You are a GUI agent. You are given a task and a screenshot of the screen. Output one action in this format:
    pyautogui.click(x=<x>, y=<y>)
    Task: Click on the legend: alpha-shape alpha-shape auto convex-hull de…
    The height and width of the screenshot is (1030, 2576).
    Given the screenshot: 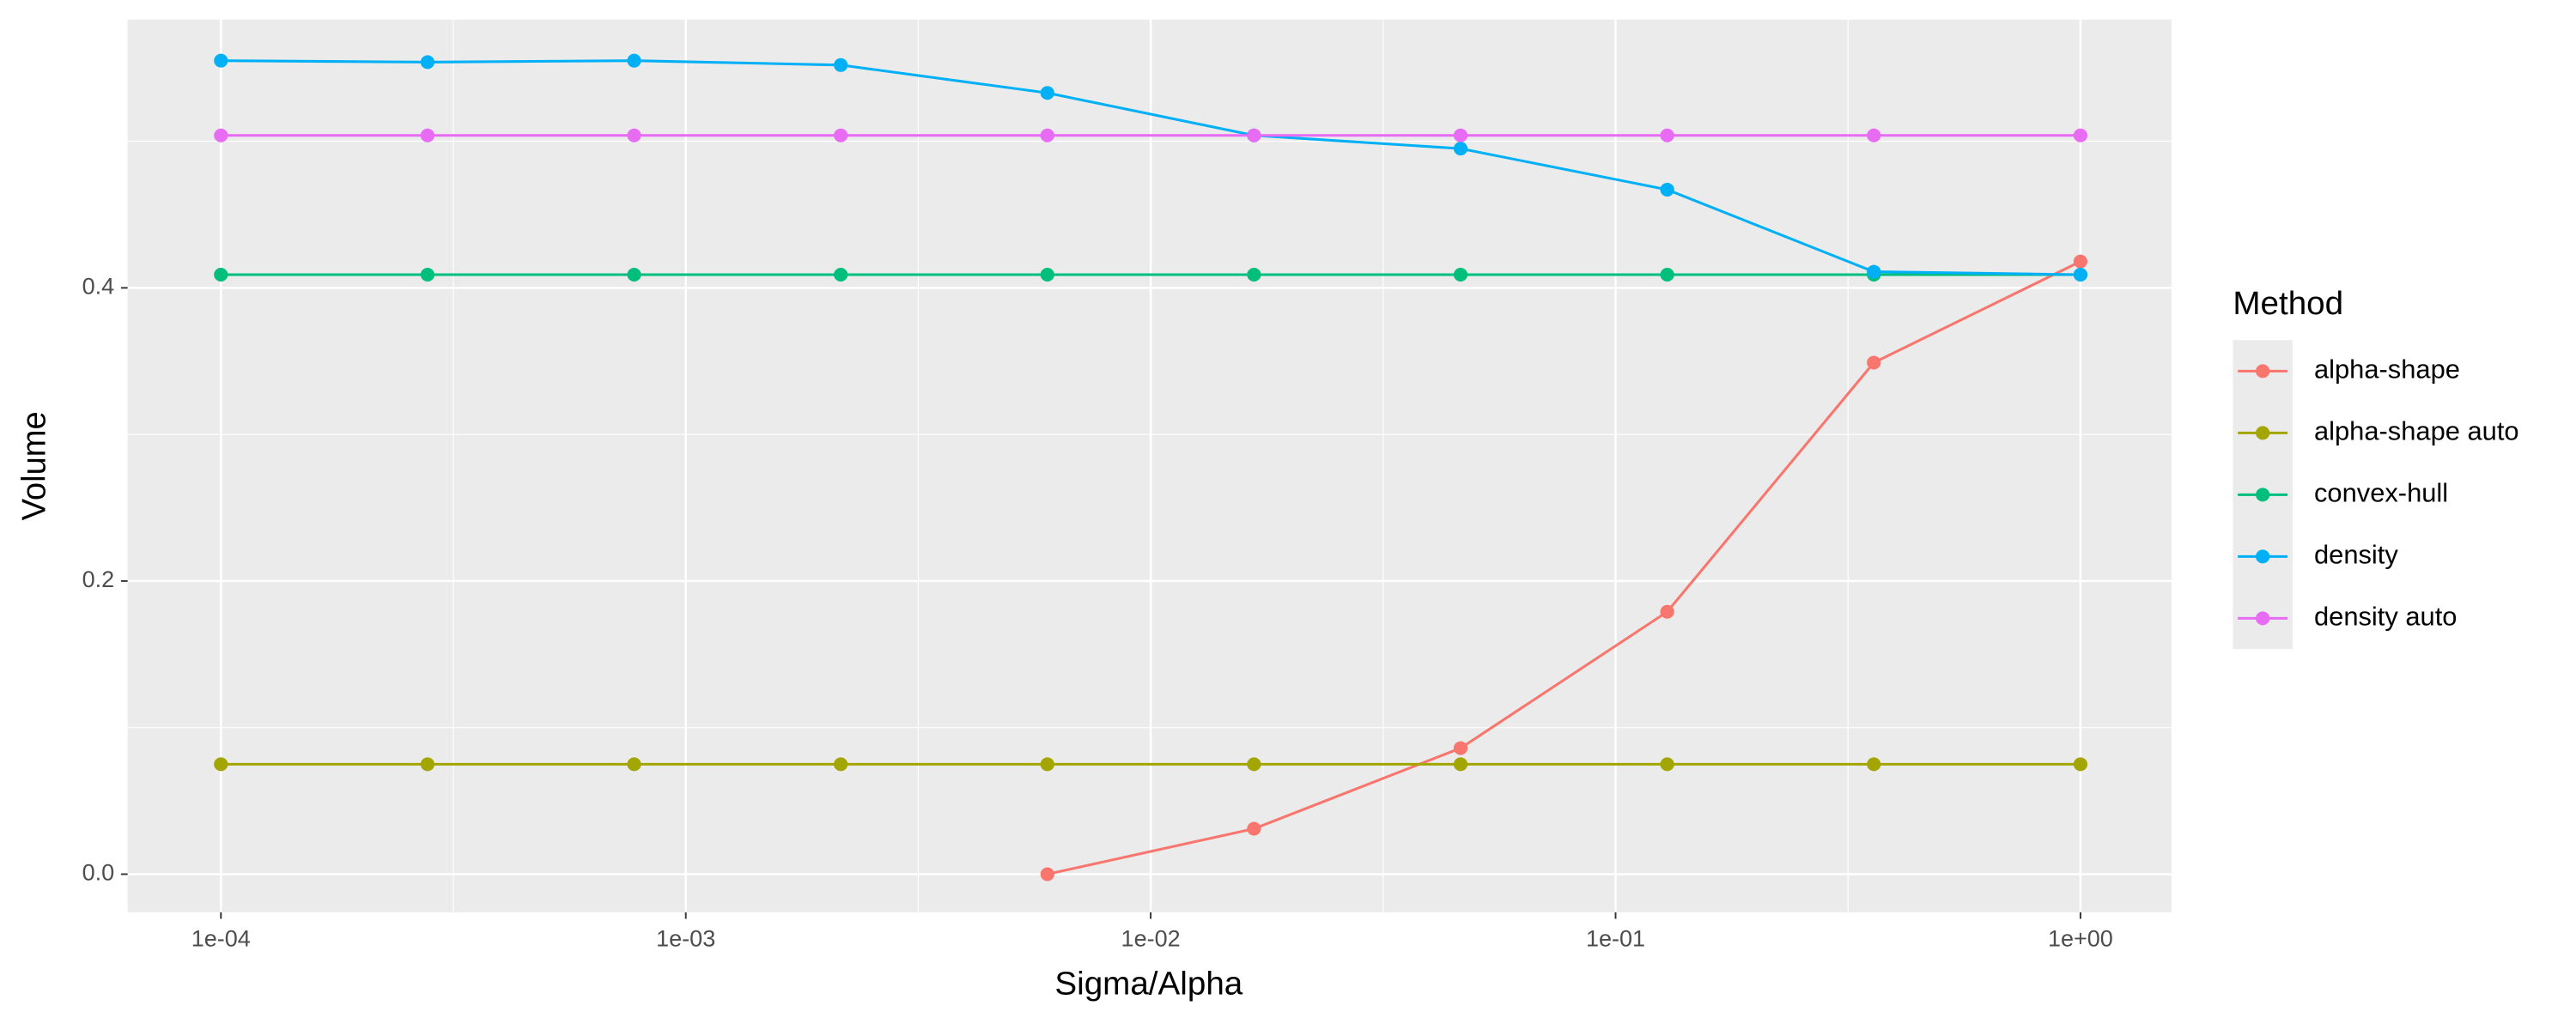 What is the action you would take?
    pyautogui.click(x=2376, y=495)
    